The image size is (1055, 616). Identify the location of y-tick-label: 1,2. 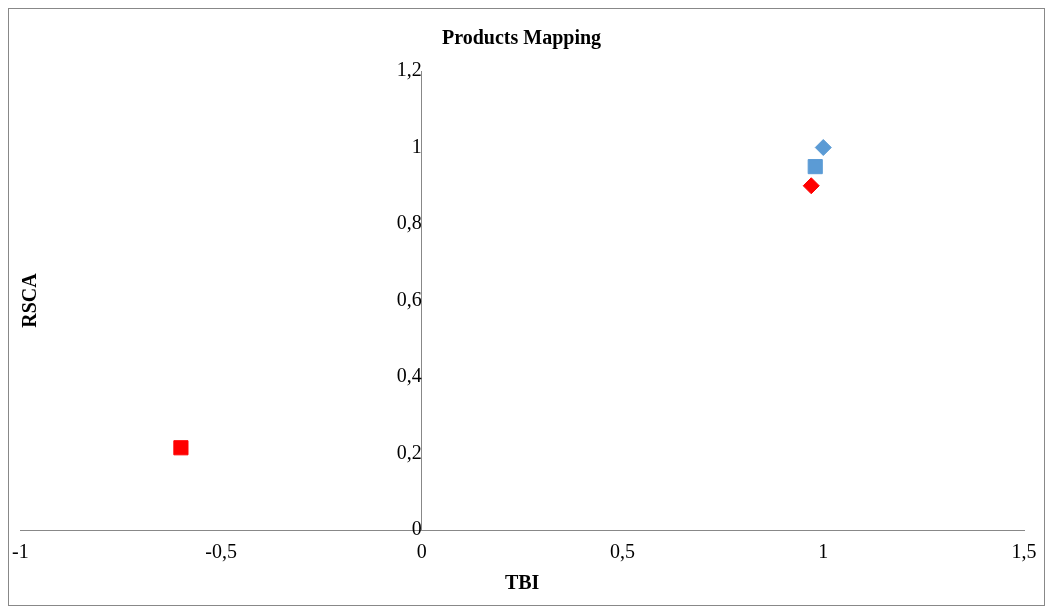
(409, 69).